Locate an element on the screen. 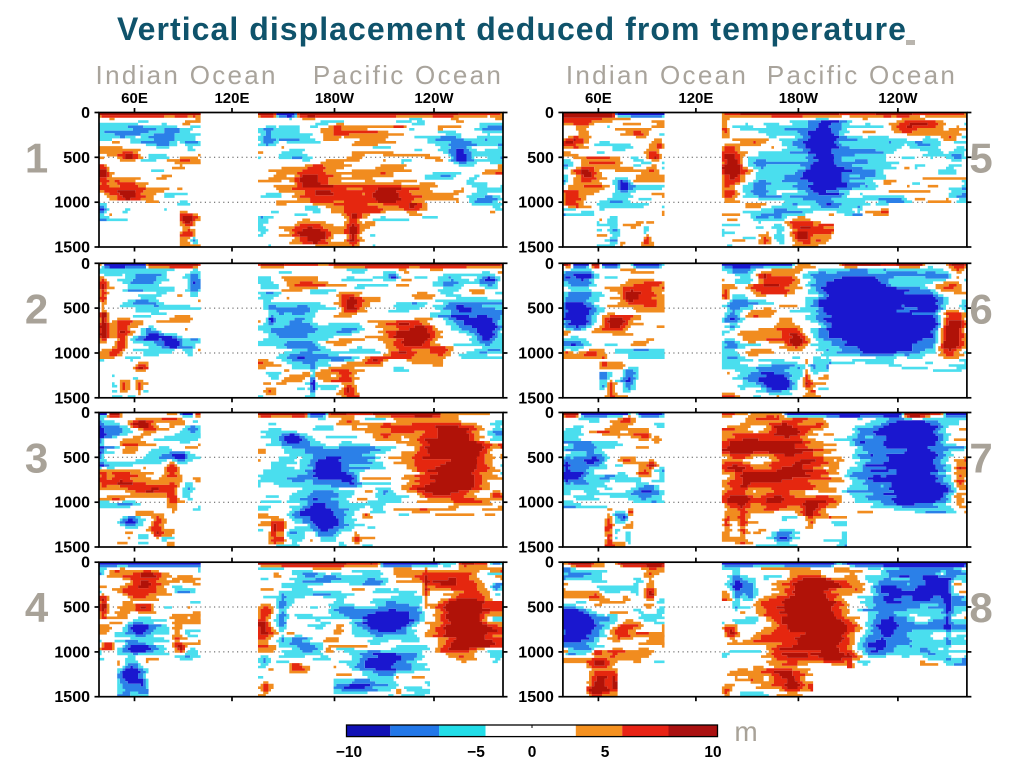  svg-text: 10 is located at coordinates (712, 752).